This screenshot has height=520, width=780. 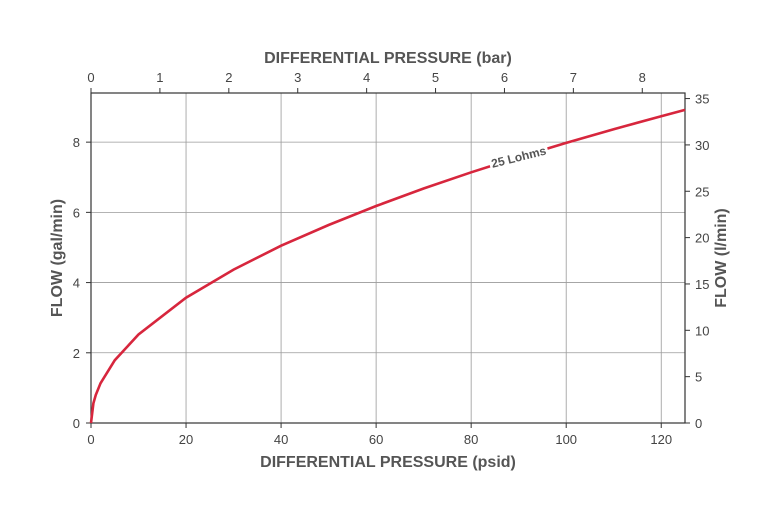 I want to click on y2-tick-label: 25, so click(x=702, y=191).